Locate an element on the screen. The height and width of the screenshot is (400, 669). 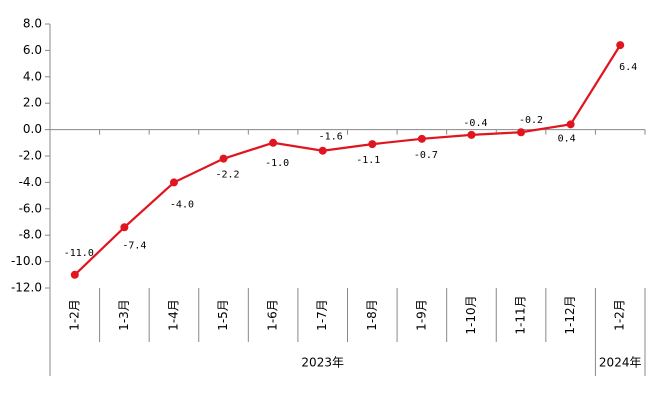
value-label: -2.2 is located at coordinates (227, 175).